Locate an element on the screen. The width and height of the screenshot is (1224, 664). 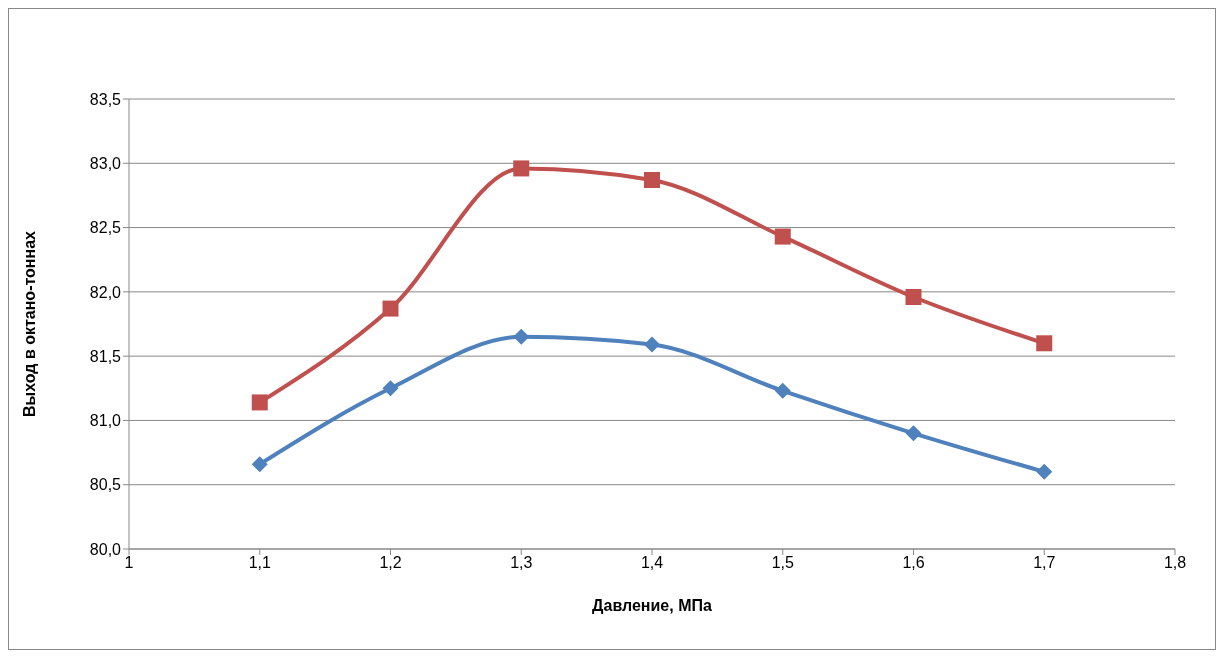
y-axis-title: Выход в октано-тоннах is located at coordinates (29, 323).